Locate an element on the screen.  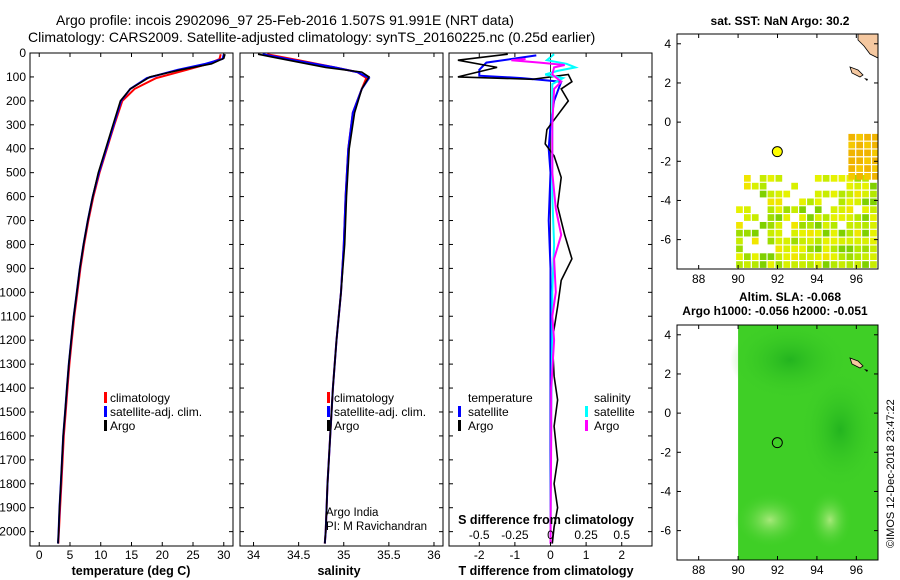
depth-tick-label: 400 is located at coordinates (16, 149).